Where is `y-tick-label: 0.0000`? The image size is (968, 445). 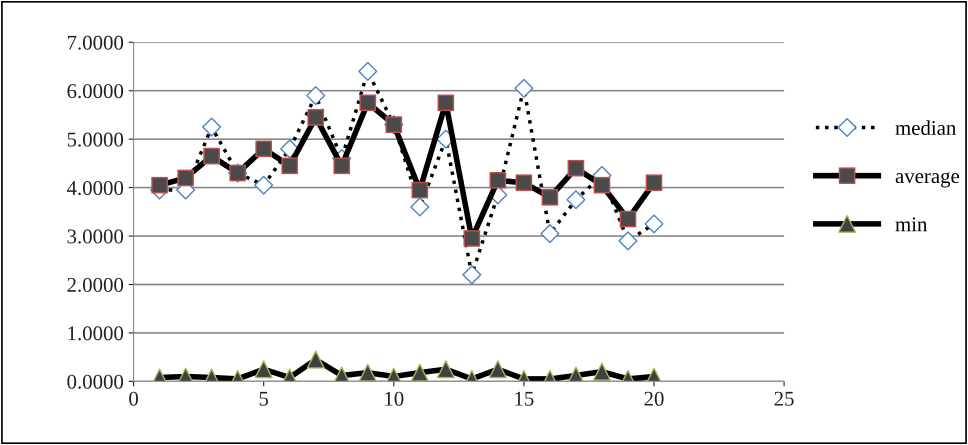
y-tick-label: 0.0000 is located at coordinates (95, 381).